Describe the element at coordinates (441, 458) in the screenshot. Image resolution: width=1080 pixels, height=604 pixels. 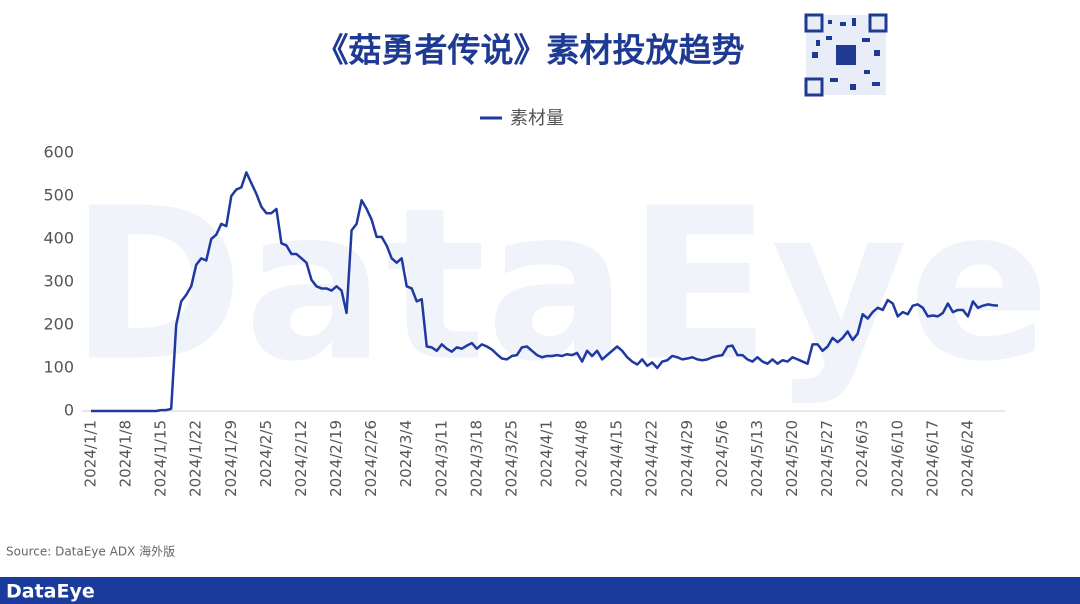
I see `x-tick-label: 2024/3/11` at that location.